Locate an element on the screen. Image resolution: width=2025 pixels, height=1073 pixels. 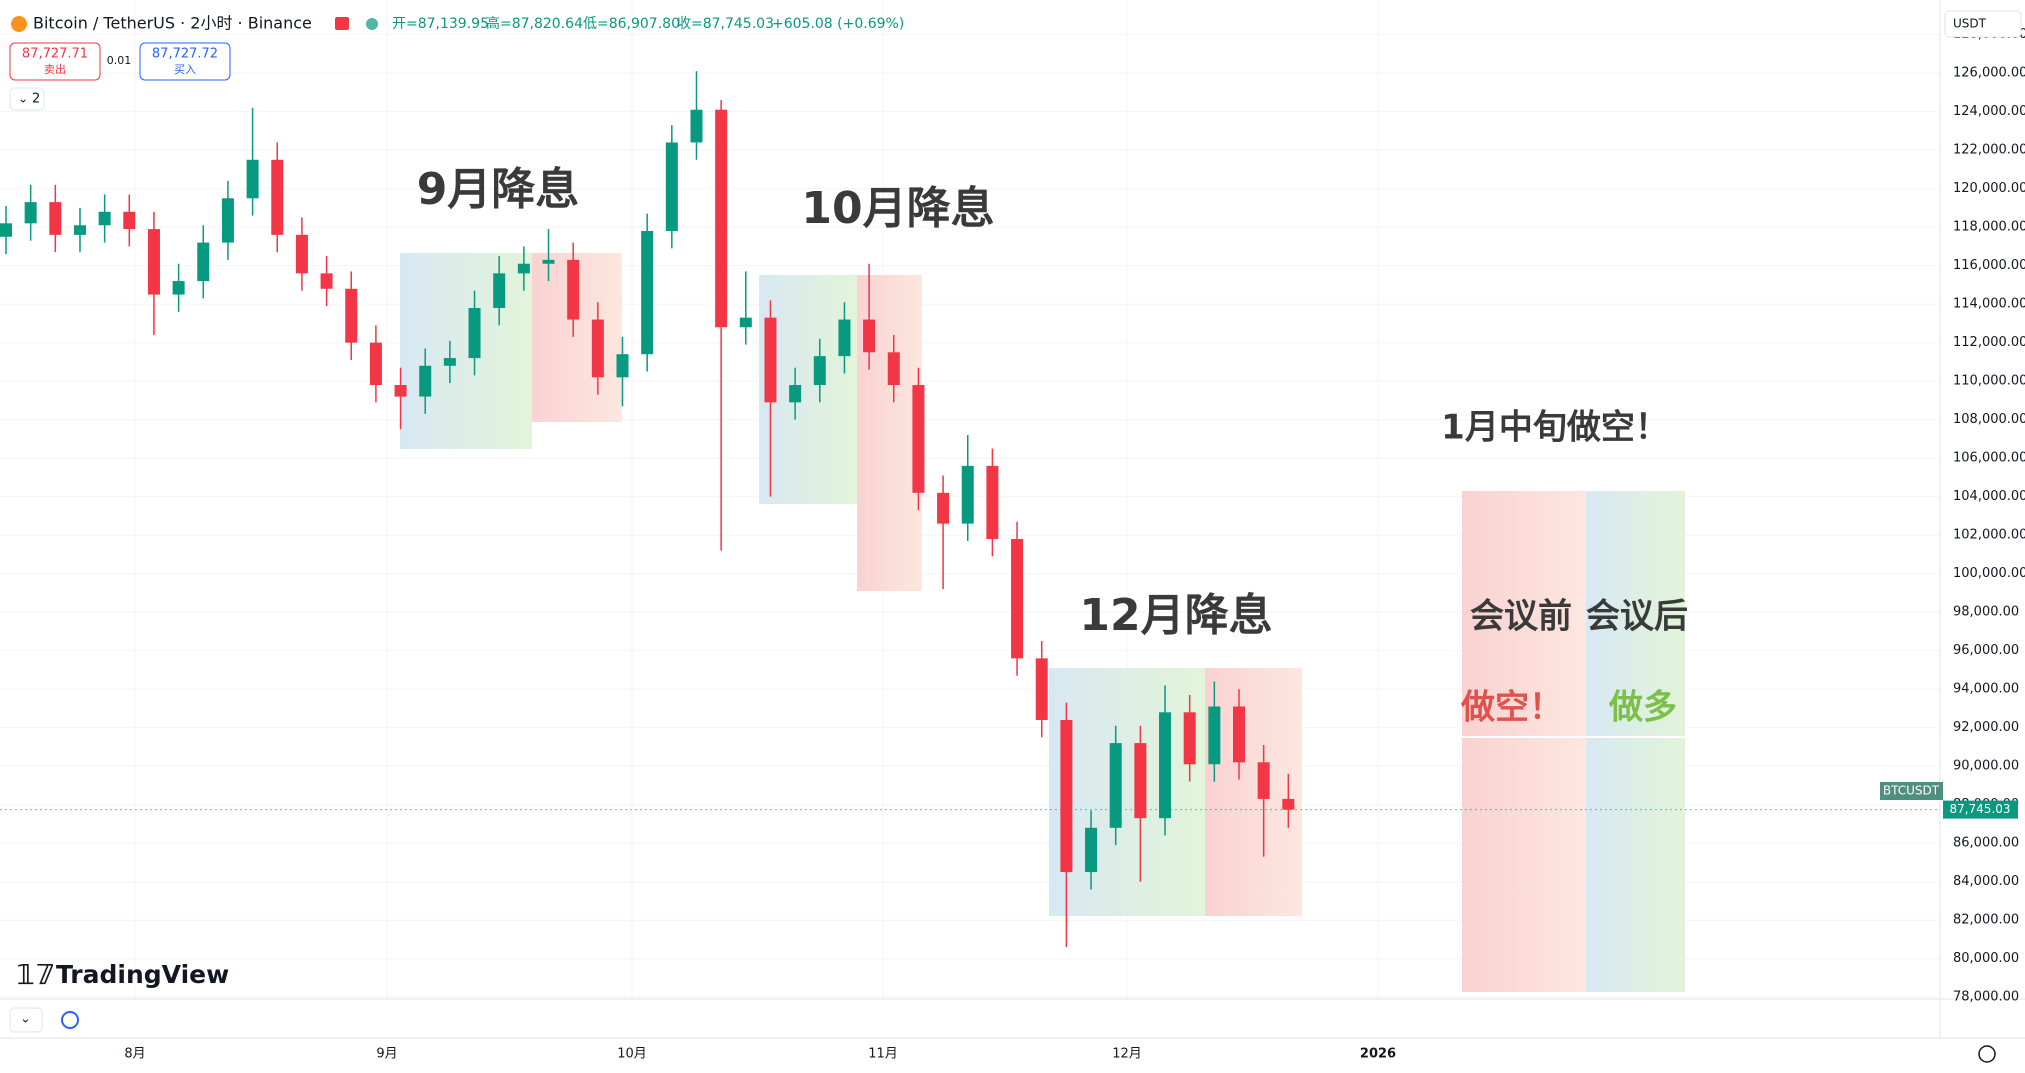
y-tick-label: 94,000.00 is located at coordinates (1986, 689).